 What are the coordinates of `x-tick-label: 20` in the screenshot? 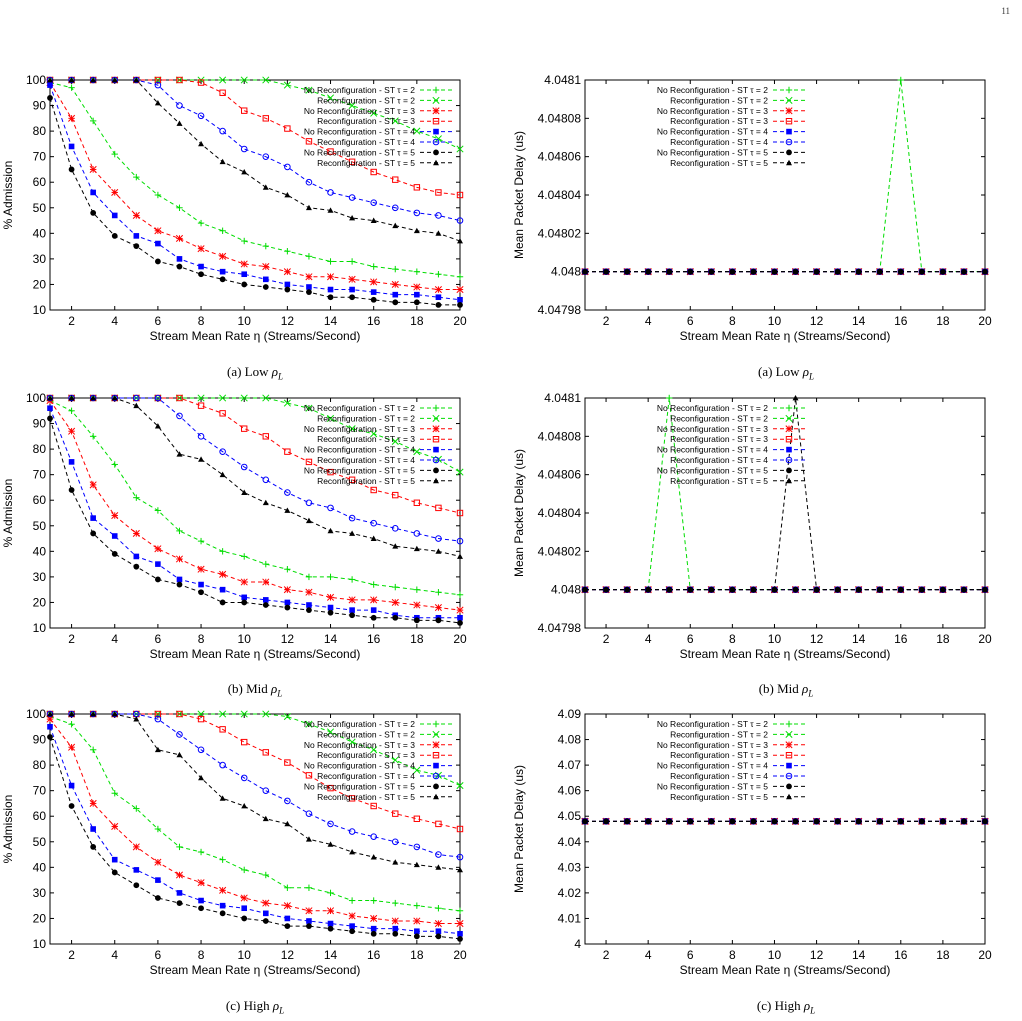 It's located at (985, 639).